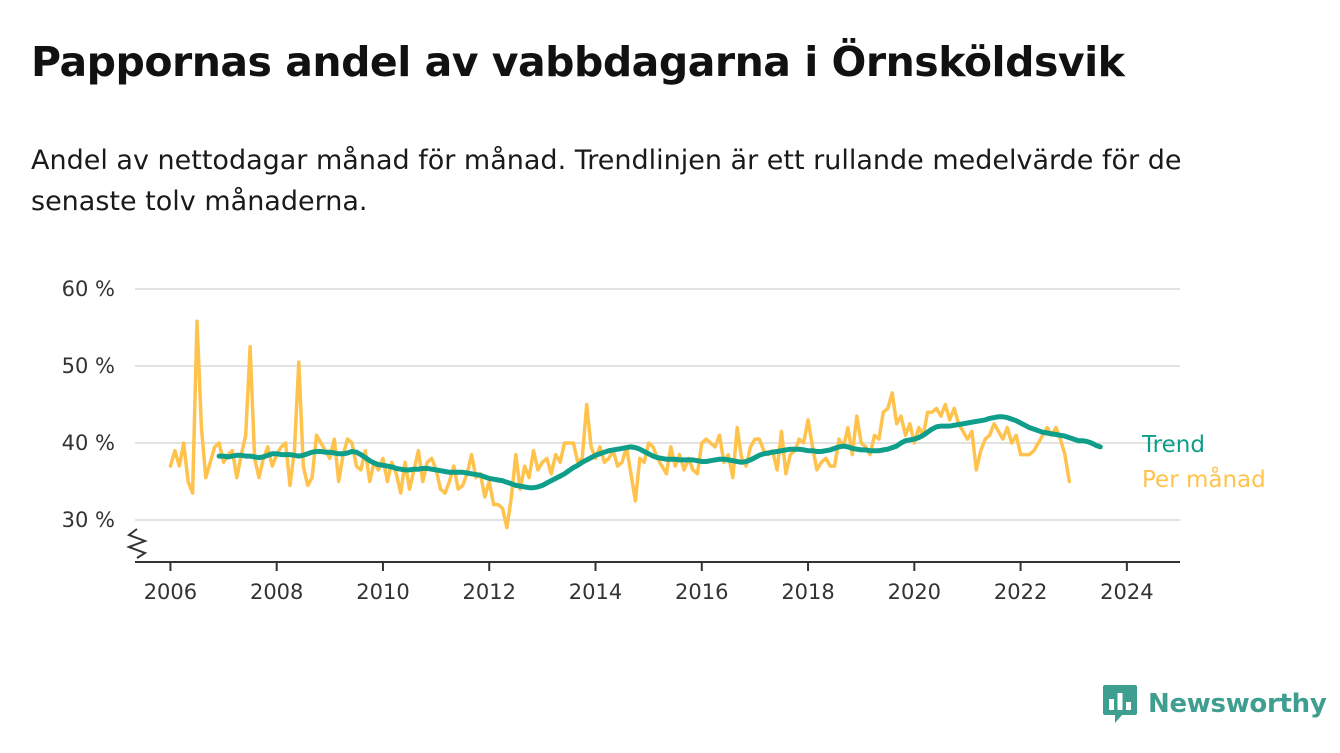 The width and height of the screenshot is (1340, 753). I want to click on x-tick-label: 2014, so click(595, 592).